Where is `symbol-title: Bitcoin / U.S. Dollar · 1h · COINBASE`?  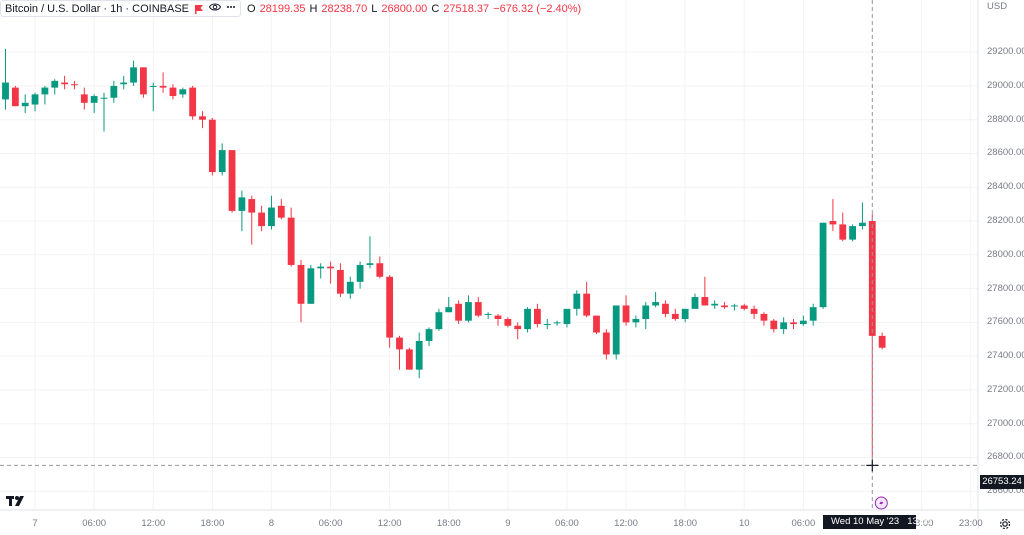
symbol-title: Bitcoin / U.S. Dollar · 1h · COINBASE is located at coordinates (97, 8).